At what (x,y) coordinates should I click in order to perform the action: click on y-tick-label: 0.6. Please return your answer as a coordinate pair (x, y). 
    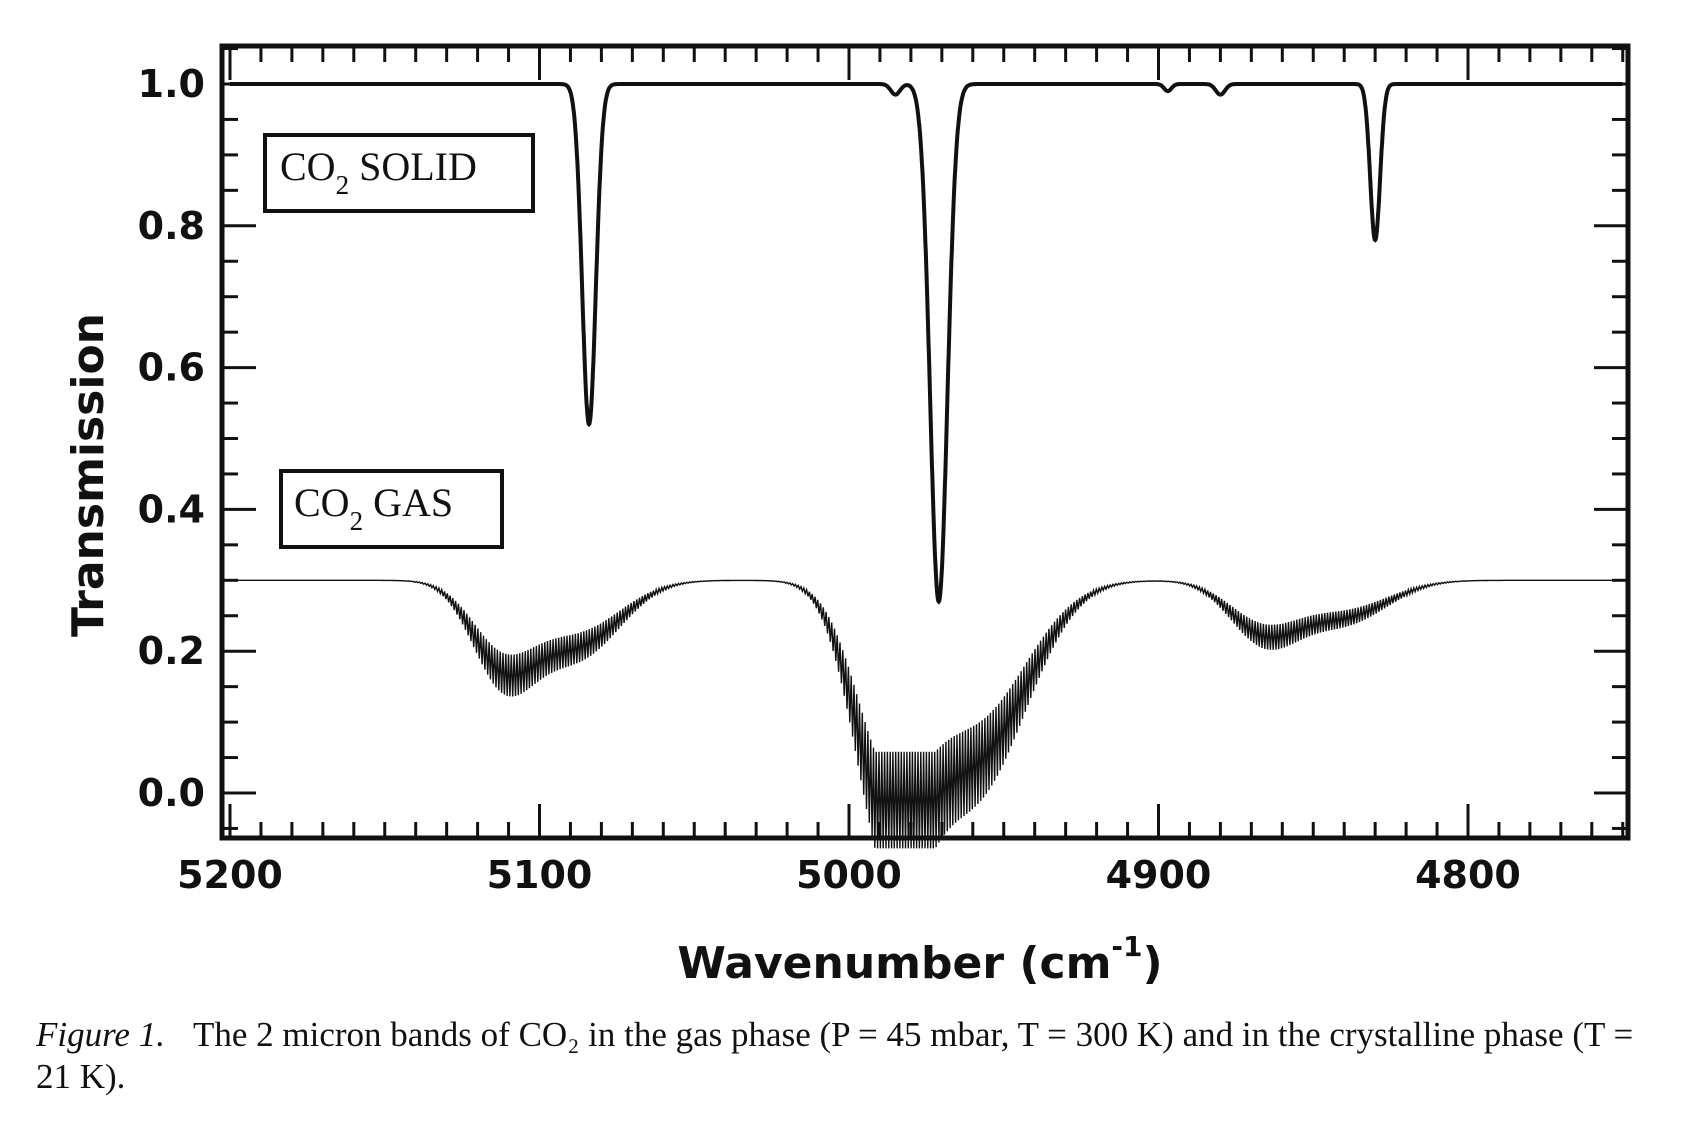
    Looking at the image, I should click on (171, 368).